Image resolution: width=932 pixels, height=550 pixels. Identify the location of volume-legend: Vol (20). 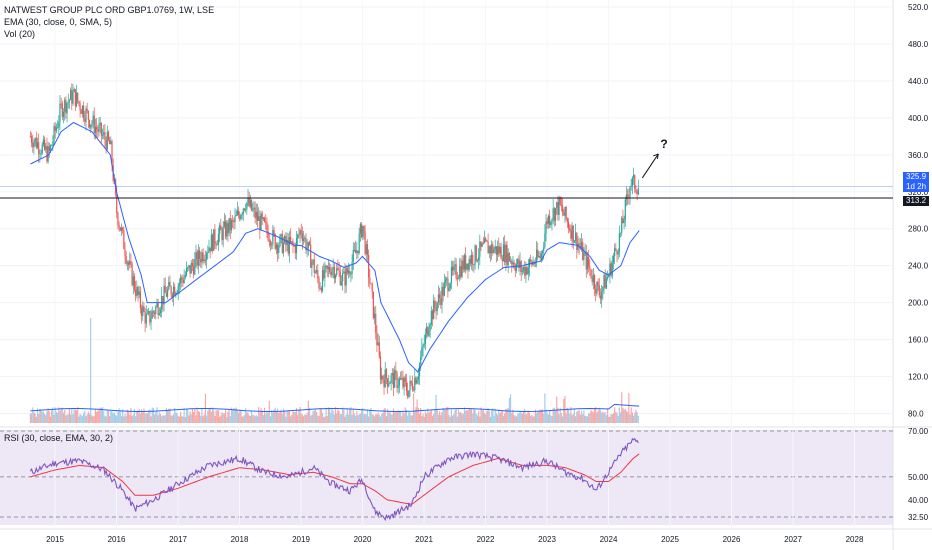
(20, 34).